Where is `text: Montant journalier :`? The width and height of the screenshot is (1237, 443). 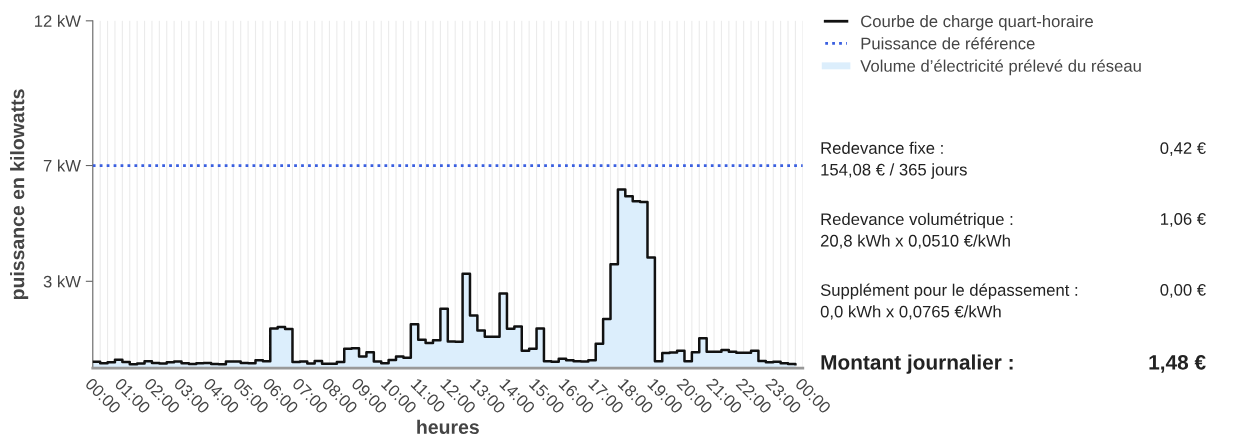
text: Montant journalier : is located at coordinates (917, 364).